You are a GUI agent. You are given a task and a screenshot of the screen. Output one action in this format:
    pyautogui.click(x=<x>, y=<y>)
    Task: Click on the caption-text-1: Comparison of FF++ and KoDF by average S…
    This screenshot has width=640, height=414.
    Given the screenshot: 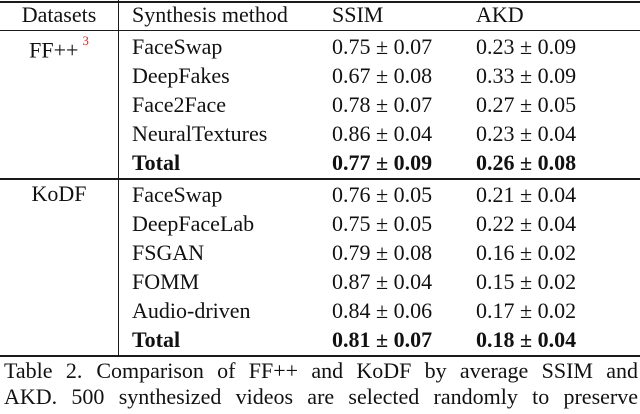 What is the action you would take?
    pyautogui.click(x=367, y=370)
    